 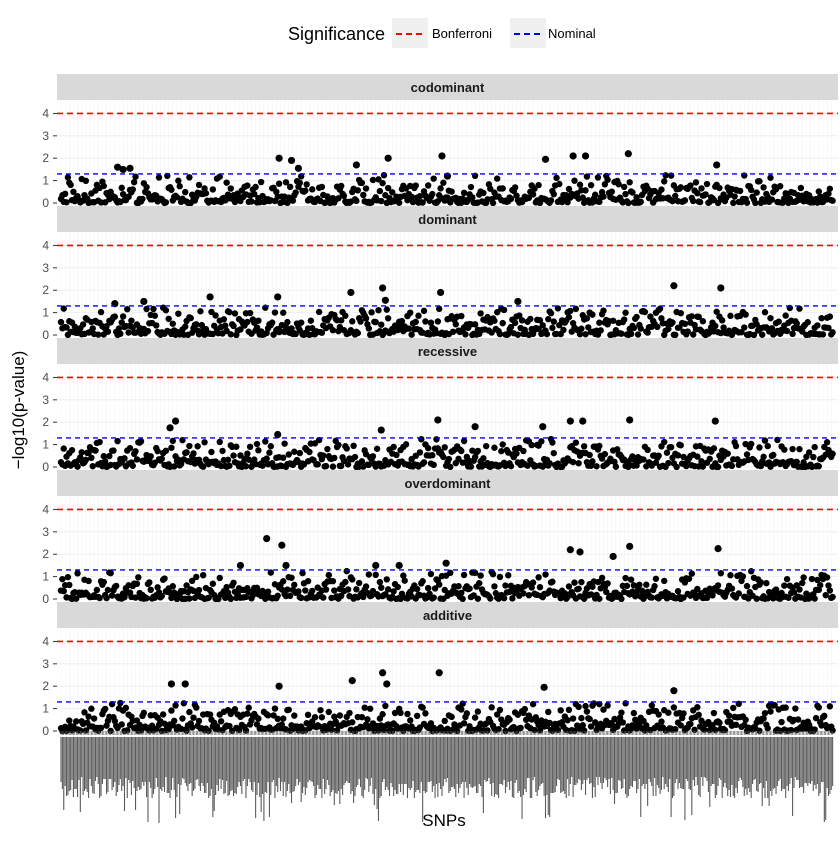 What do you see at coordinates (45, 245) in the screenshot?
I see `y-tick-label: 4` at bounding box center [45, 245].